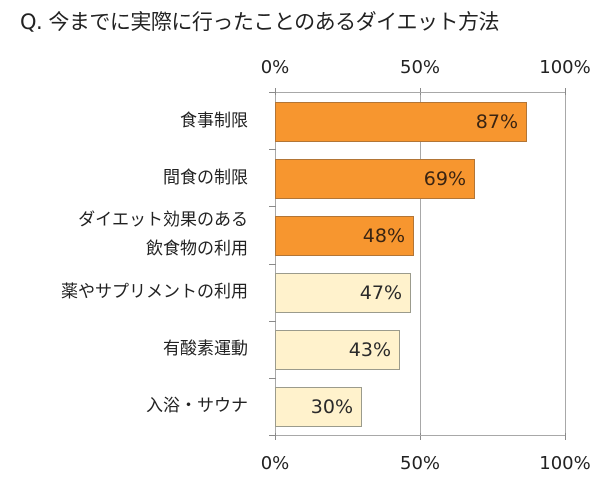 The height and width of the screenshot is (480, 600). I want to click on bar-value-label: 47%, so click(380, 293).